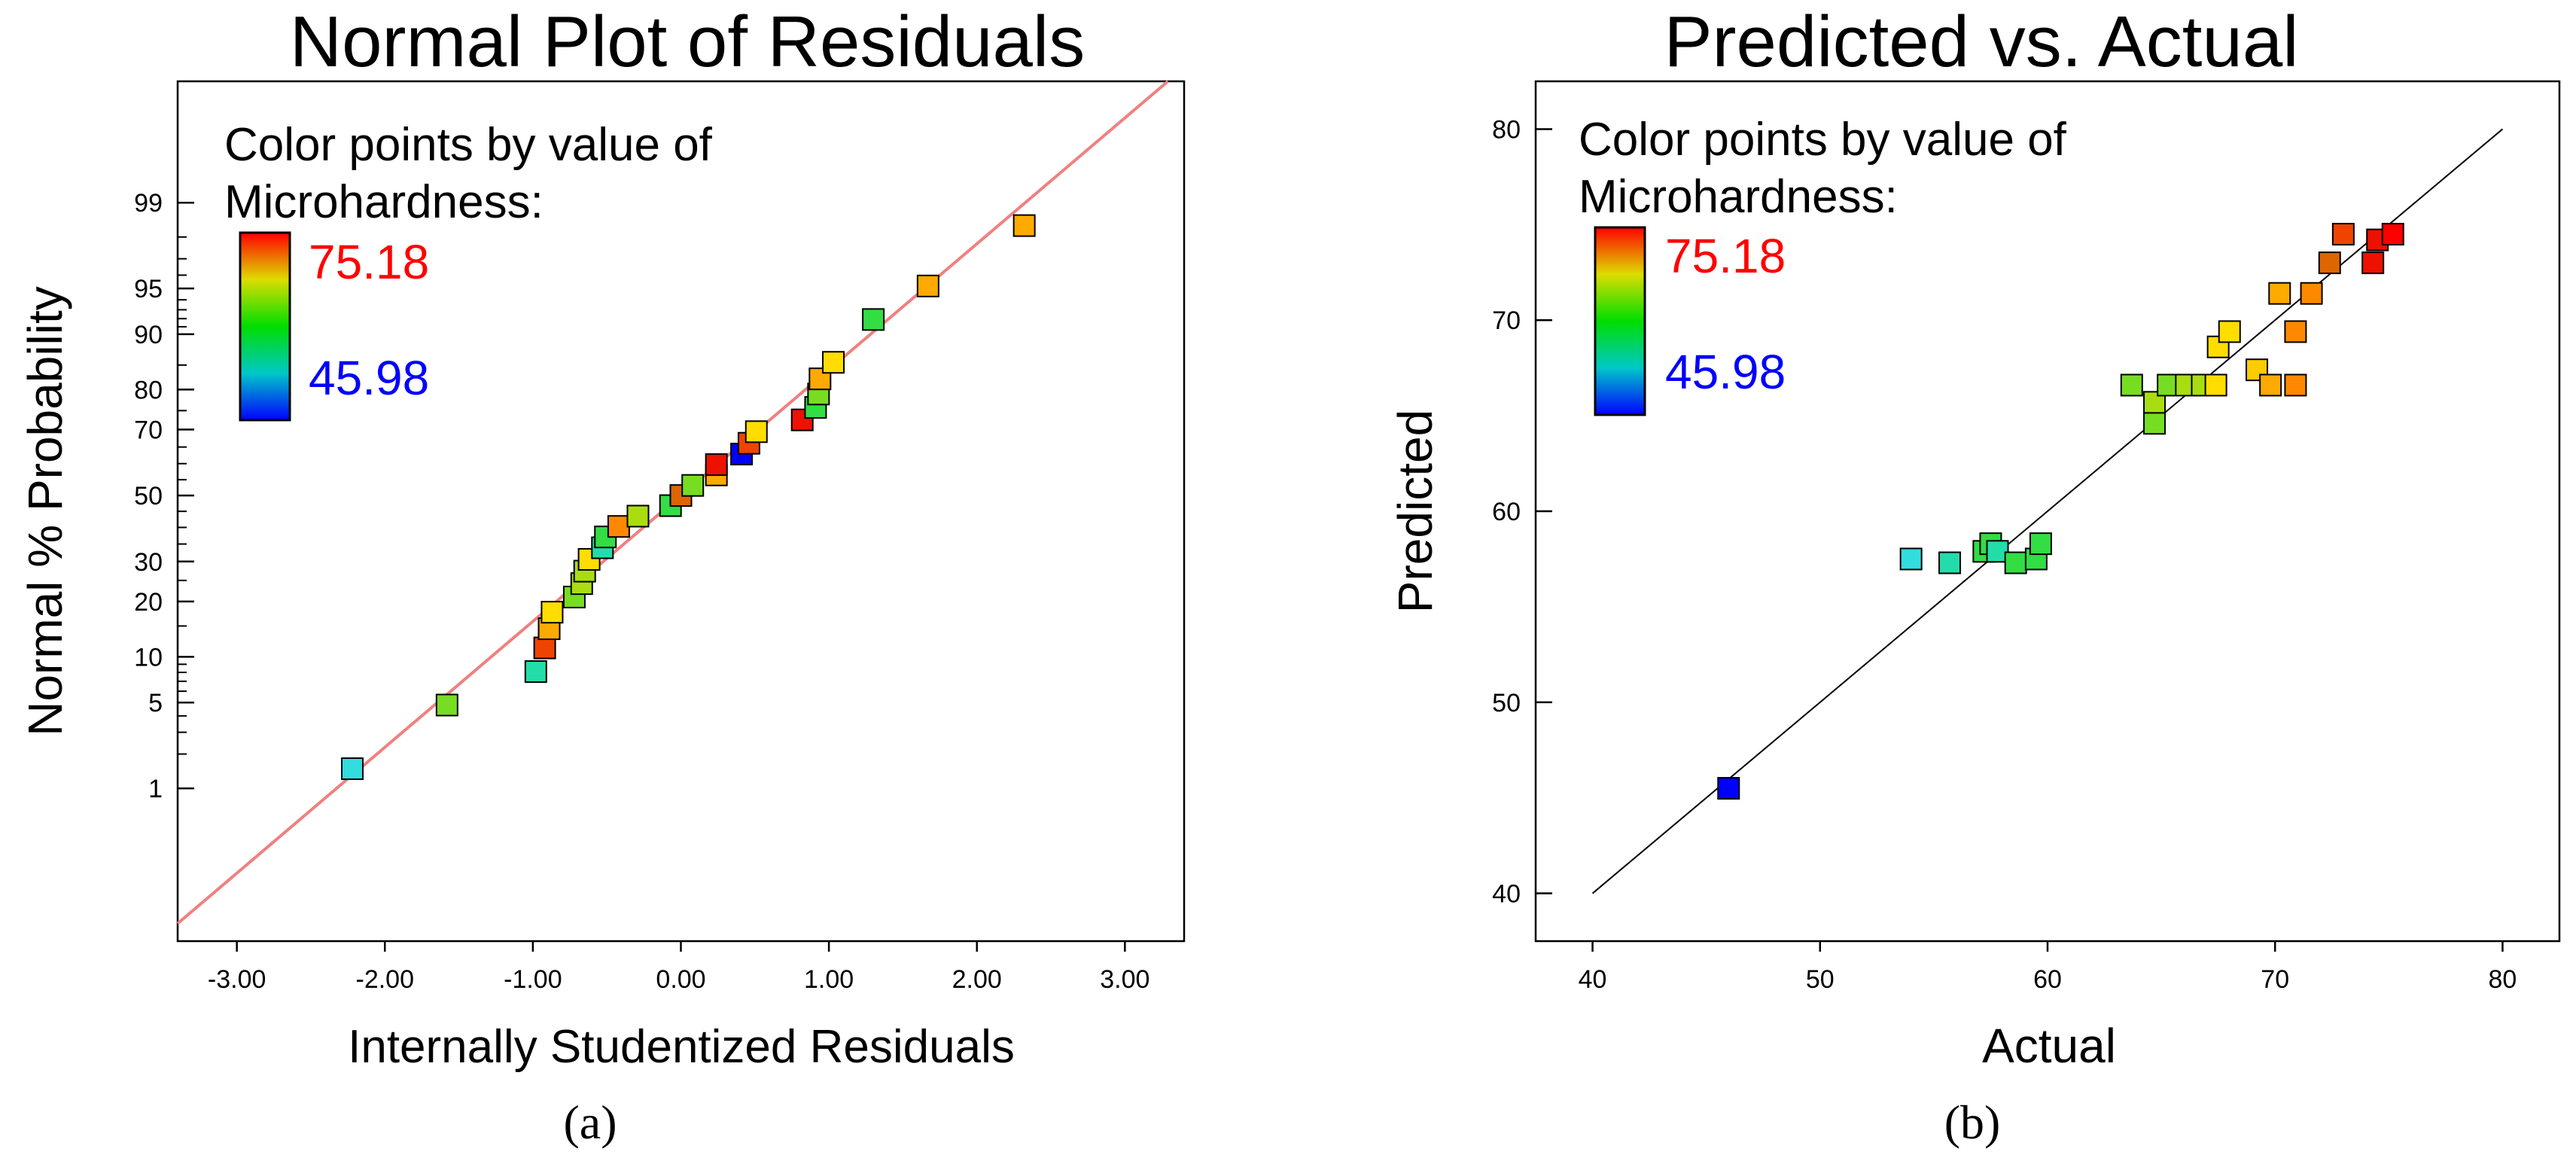 The height and width of the screenshot is (1164, 2576). I want to click on y-tick-label: 60, so click(1507, 512).